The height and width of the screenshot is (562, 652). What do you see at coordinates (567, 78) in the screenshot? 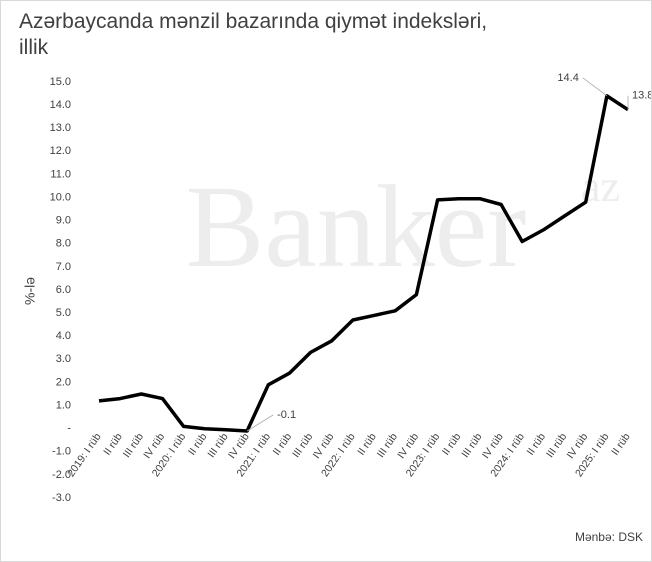
I see `data-label: 14.4` at bounding box center [567, 78].